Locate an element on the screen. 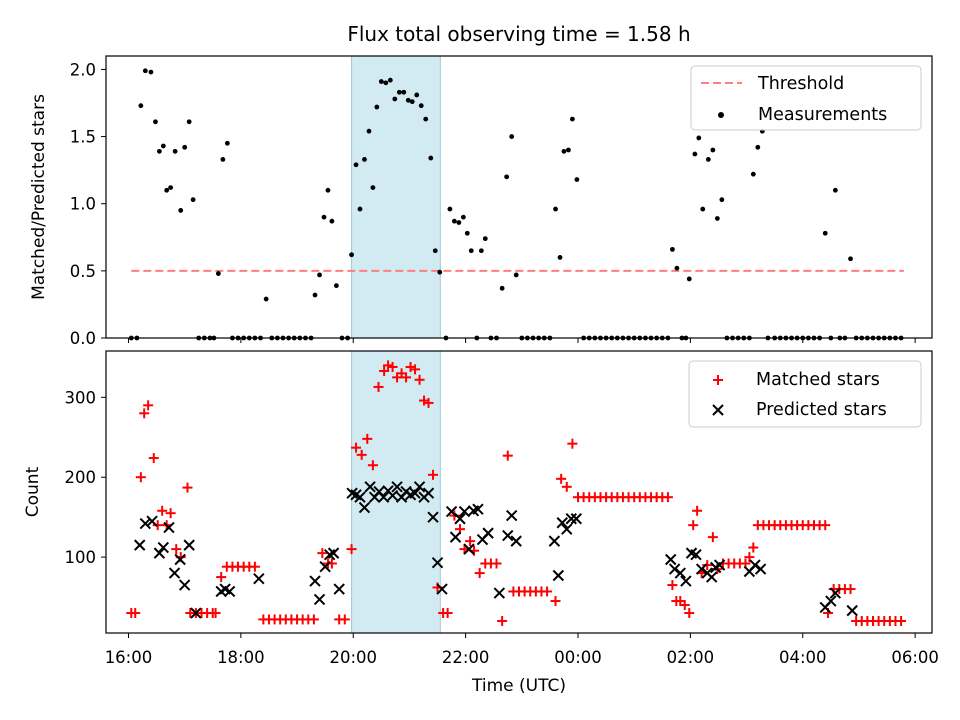 The width and height of the screenshot is (960, 720). bottom-y-tick-label: 100 is located at coordinates (81, 557).